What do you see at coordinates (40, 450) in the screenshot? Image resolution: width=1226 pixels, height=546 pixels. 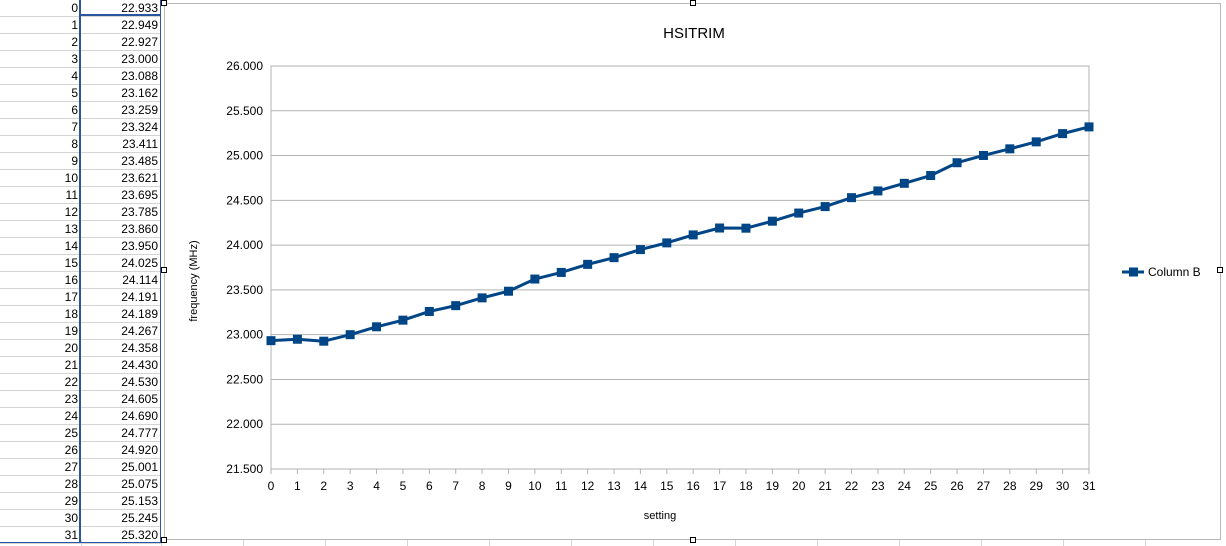 I see `cell-a-26: 26` at bounding box center [40, 450].